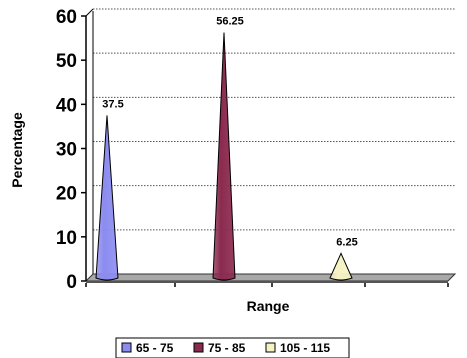  Describe the element at coordinates (71, 282) in the screenshot. I see `y-tick-label: 0` at that location.